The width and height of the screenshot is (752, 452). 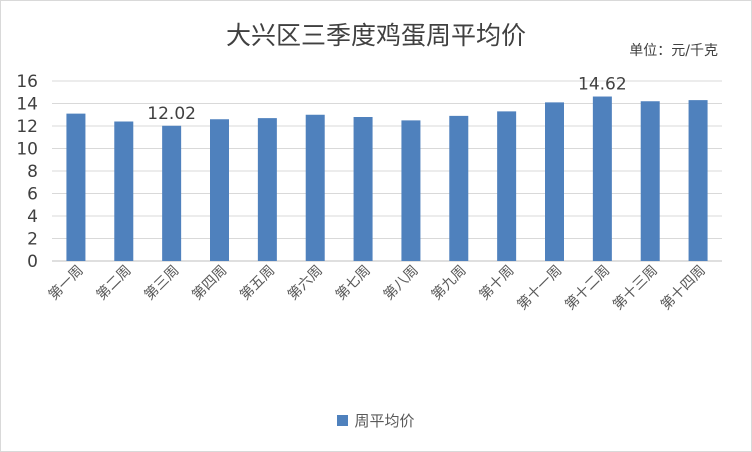 I want to click on y-tick-label: 10, so click(x=27, y=150).